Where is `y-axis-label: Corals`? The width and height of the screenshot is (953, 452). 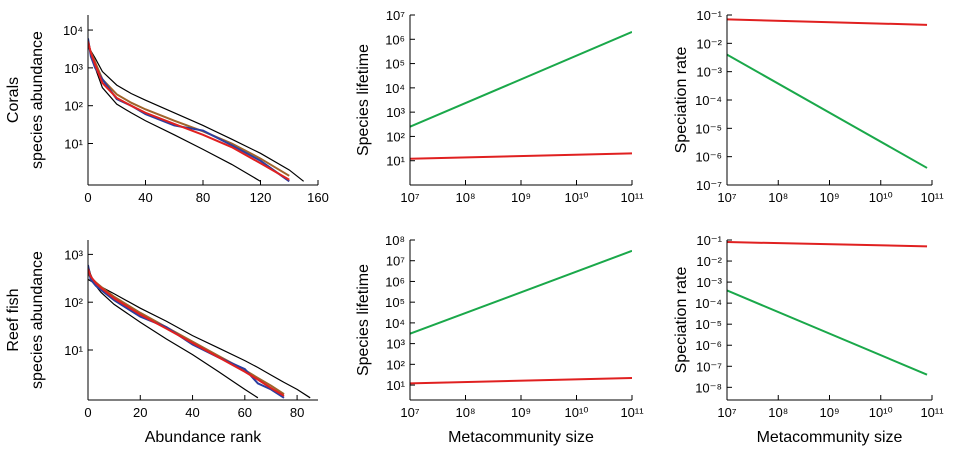 y-axis-label: Corals is located at coordinates (13, 100).